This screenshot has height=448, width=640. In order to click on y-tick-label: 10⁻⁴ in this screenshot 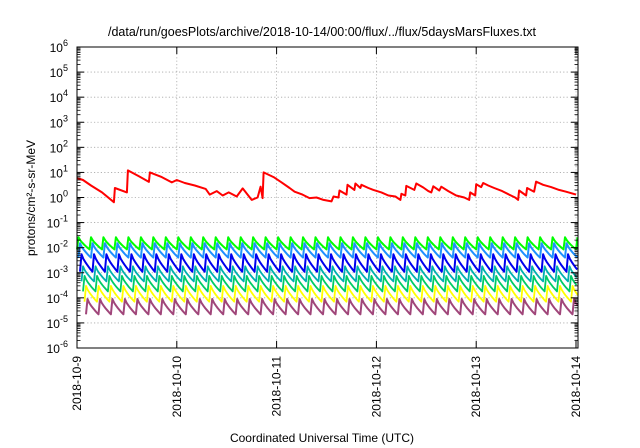, I will do `click(57, 297)`.